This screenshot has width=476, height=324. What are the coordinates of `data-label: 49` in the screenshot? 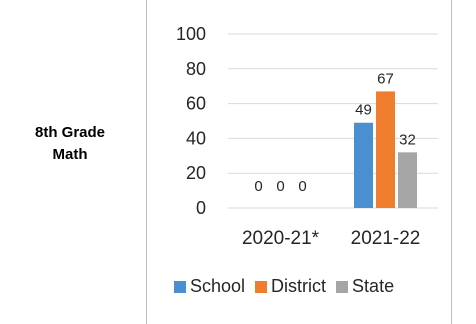 It's located at (363, 110).